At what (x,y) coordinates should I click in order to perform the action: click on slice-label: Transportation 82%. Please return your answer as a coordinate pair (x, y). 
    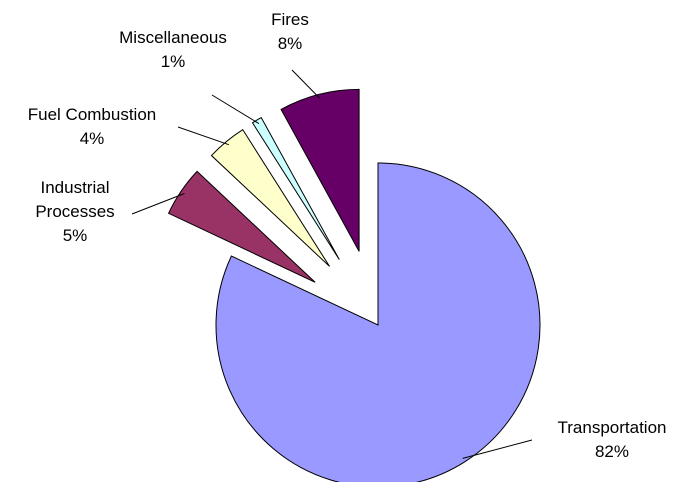
    Looking at the image, I should click on (612, 440).